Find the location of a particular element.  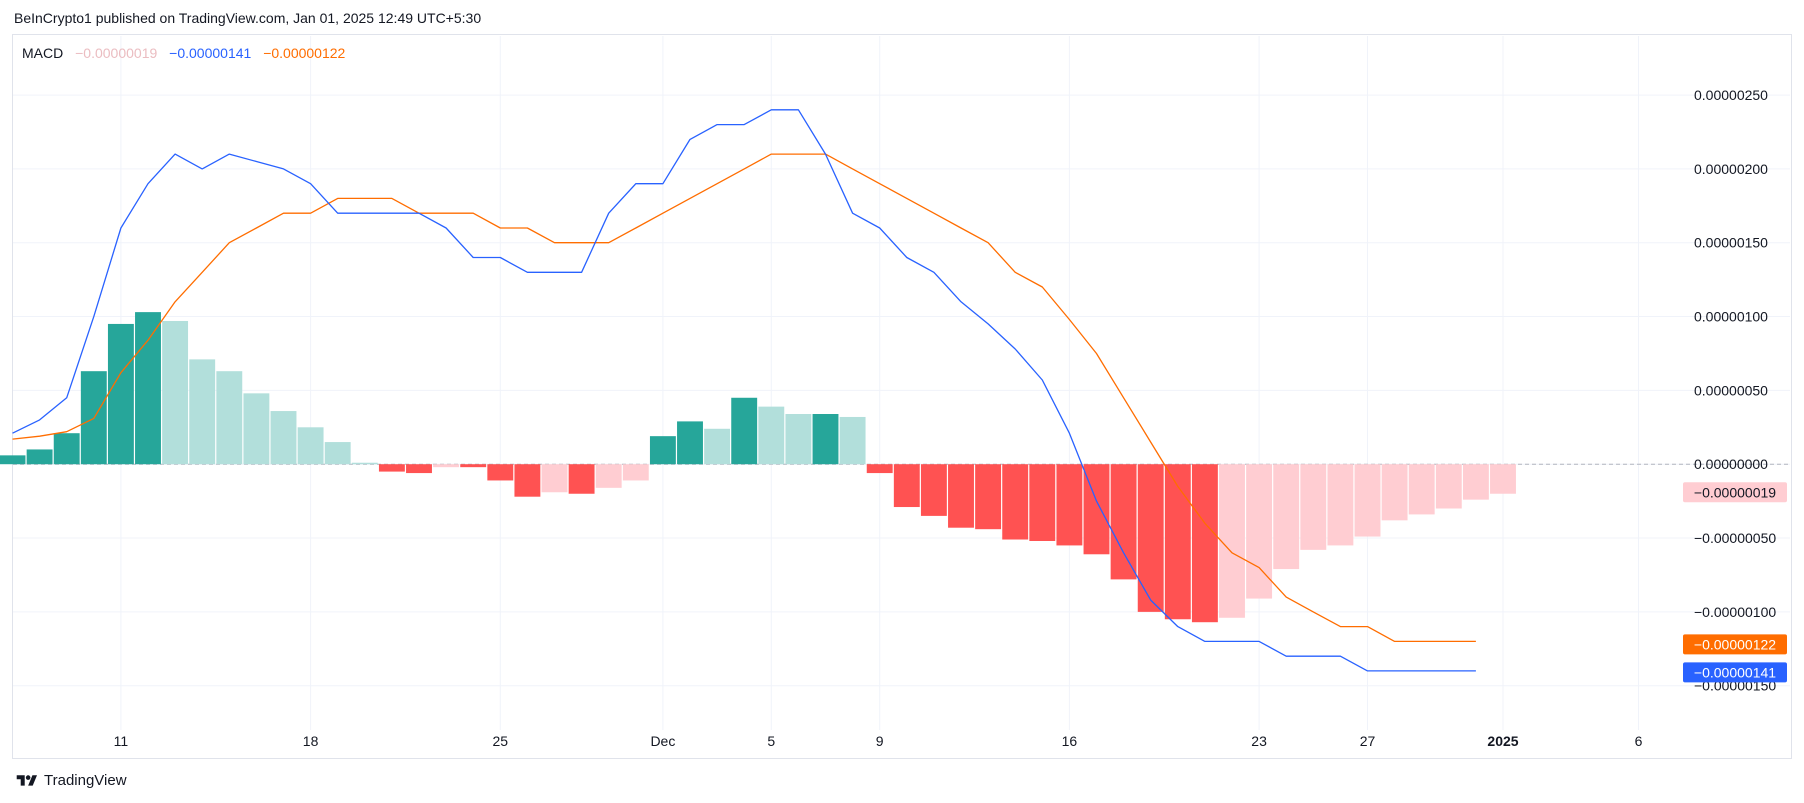

x-axis: 11 18 25 Dec 5 9 16 23 27 2025 6 is located at coordinates (878, 741).